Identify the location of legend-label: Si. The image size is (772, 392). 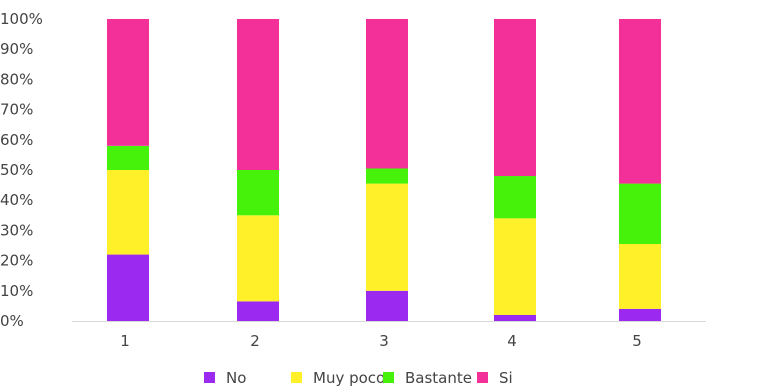
(506, 378).